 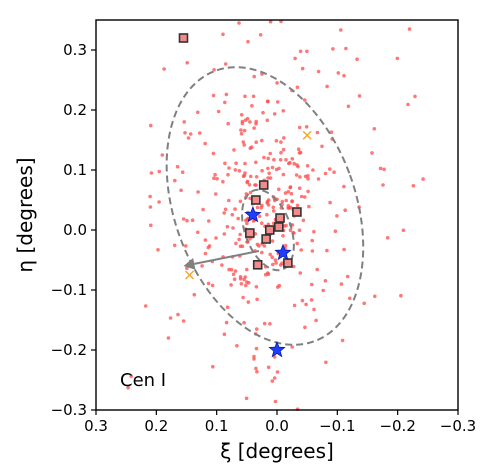 I want to click on x-axis-label: ξ [degrees], so click(x=277, y=451).